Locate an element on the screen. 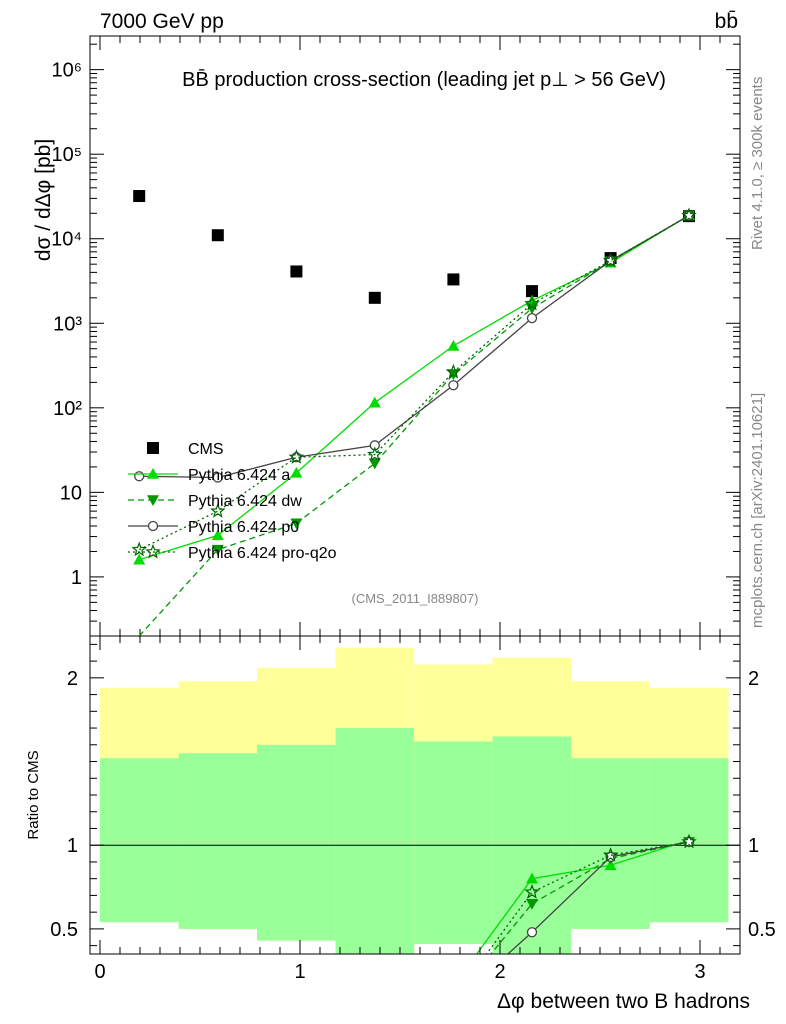 The width and height of the screenshot is (786, 1024). ratio-line-pythia-6-424-p0 is located at coordinates (598, 897).